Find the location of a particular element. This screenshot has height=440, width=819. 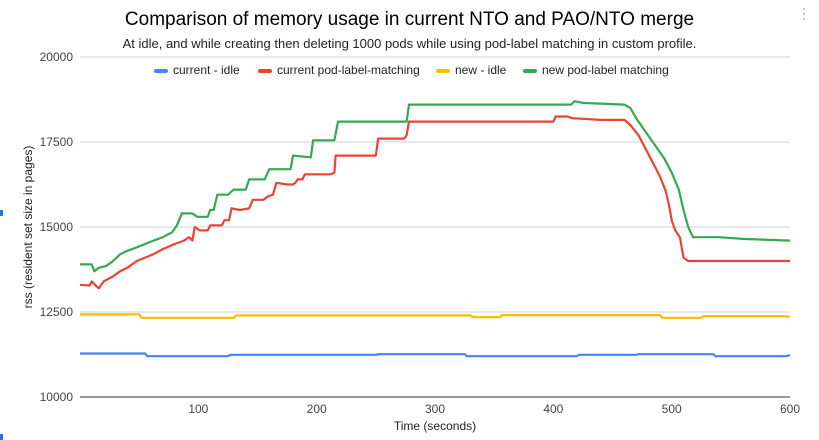

x-tick-label: 500 is located at coordinates (672, 409).